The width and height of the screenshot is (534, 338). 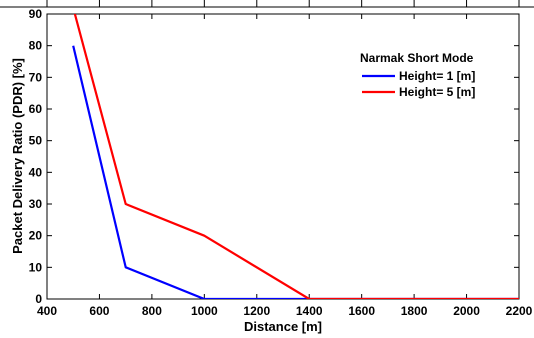 I want to click on legend-label-2: Height= 5 [m], so click(x=437, y=92).